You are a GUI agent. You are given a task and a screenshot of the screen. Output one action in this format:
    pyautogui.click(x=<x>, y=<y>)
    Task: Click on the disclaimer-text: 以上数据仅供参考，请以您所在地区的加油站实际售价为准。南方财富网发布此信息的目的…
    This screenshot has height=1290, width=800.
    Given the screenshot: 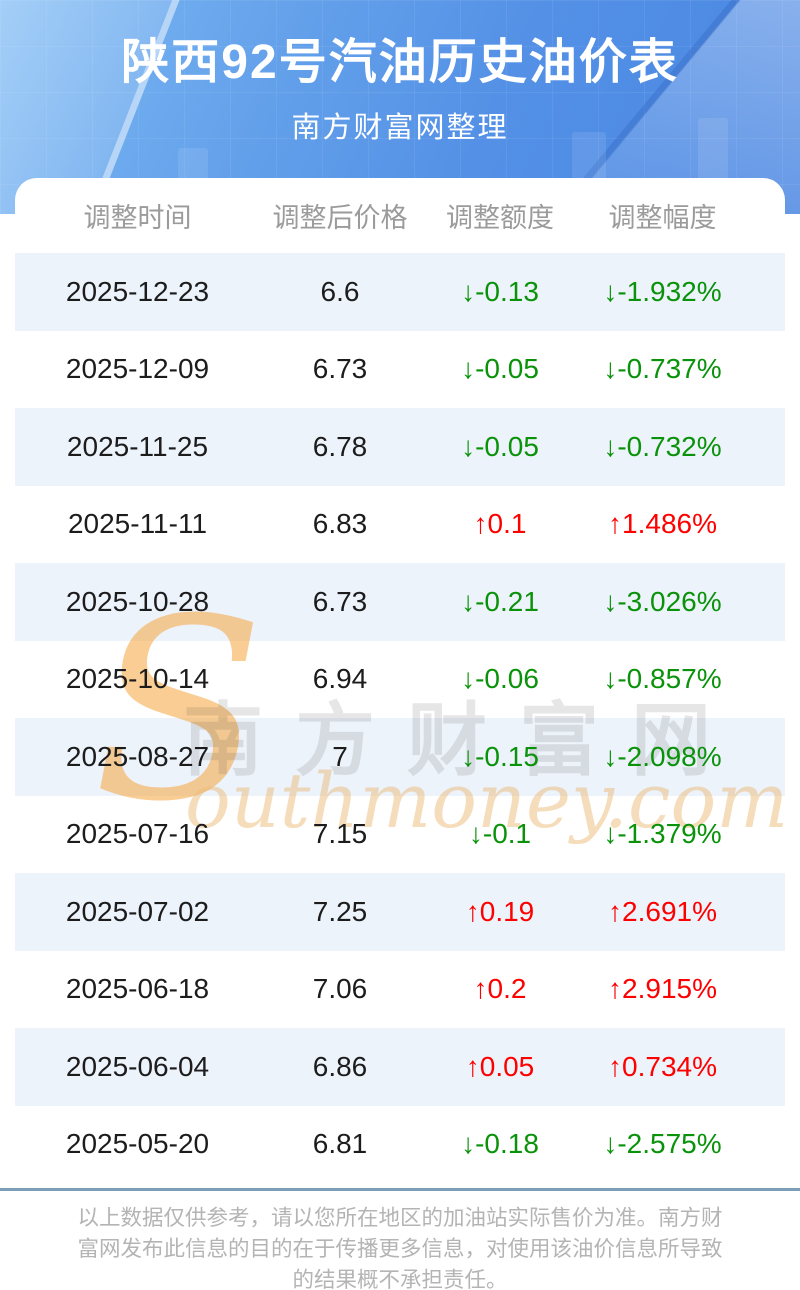 What is the action you would take?
    pyautogui.click(x=400, y=1248)
    